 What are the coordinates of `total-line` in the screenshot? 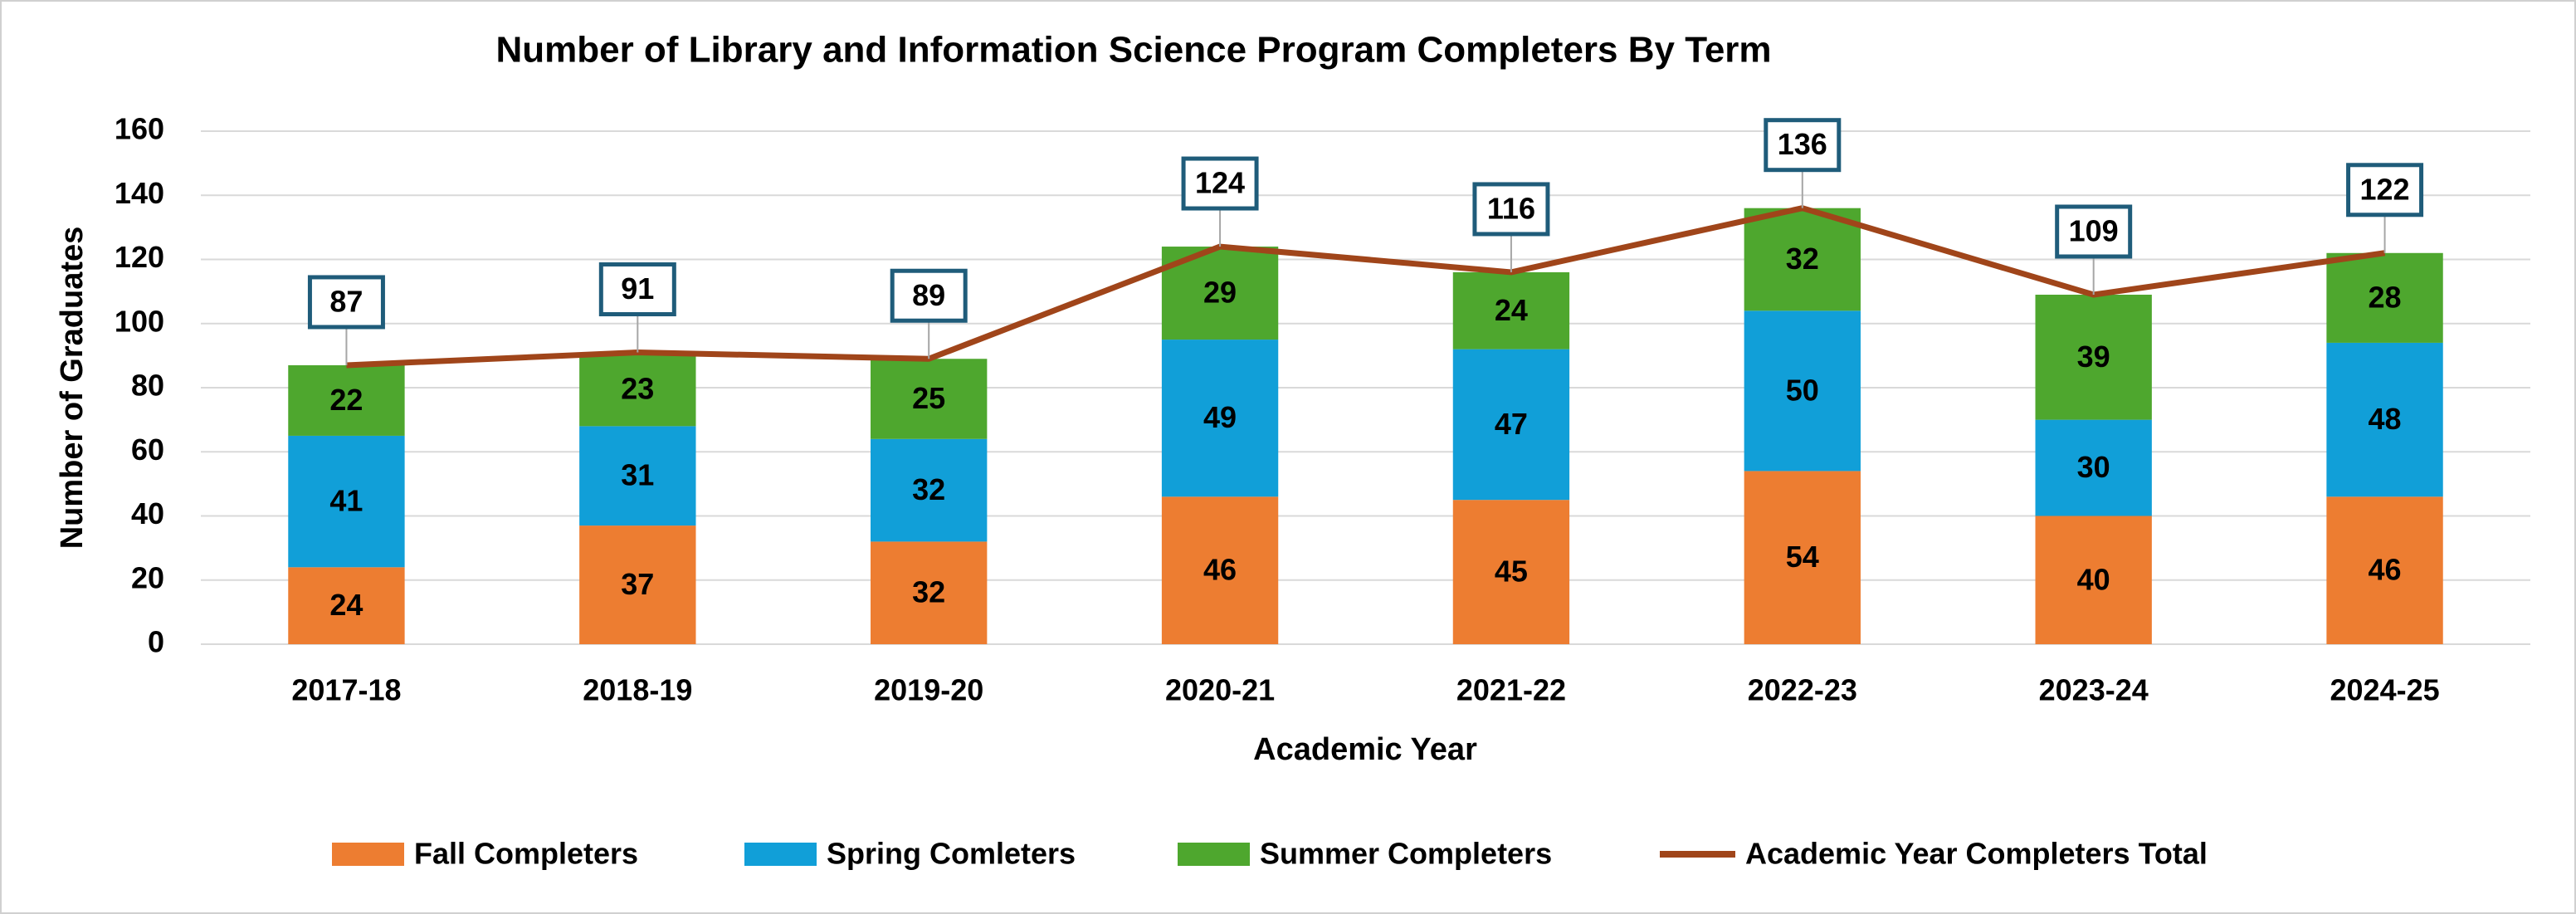 It's located at (1366, 287).